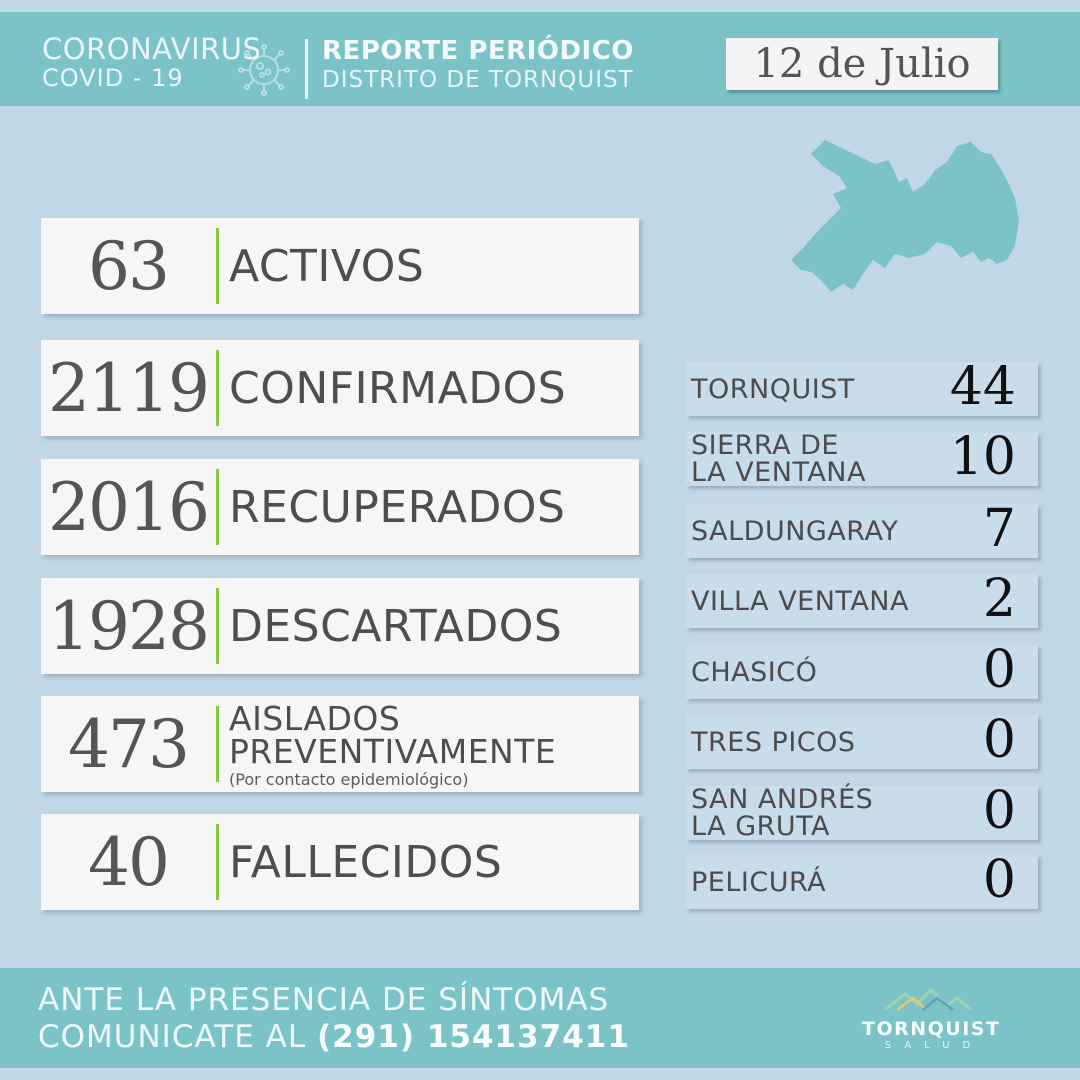  What do you see at coordinates (540, 6) in the screenshot?
I see `top-strip` at bounding box center [540, 6].